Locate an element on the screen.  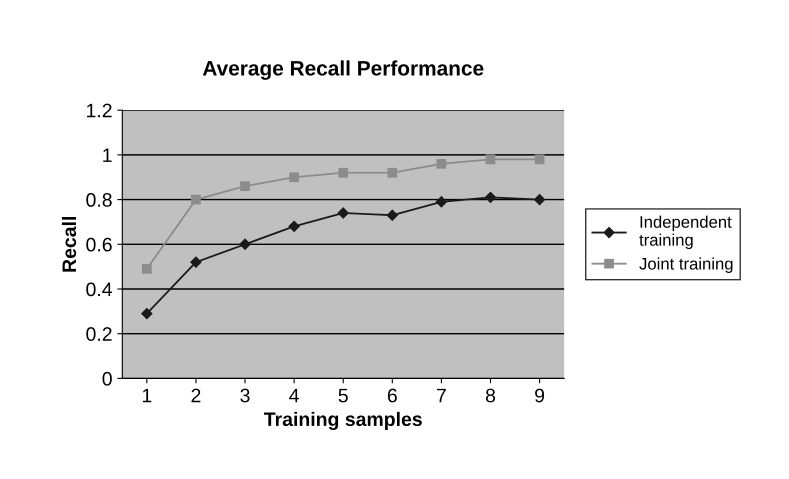
x-axis-title: Training samples is located at coordinates (343, 421).